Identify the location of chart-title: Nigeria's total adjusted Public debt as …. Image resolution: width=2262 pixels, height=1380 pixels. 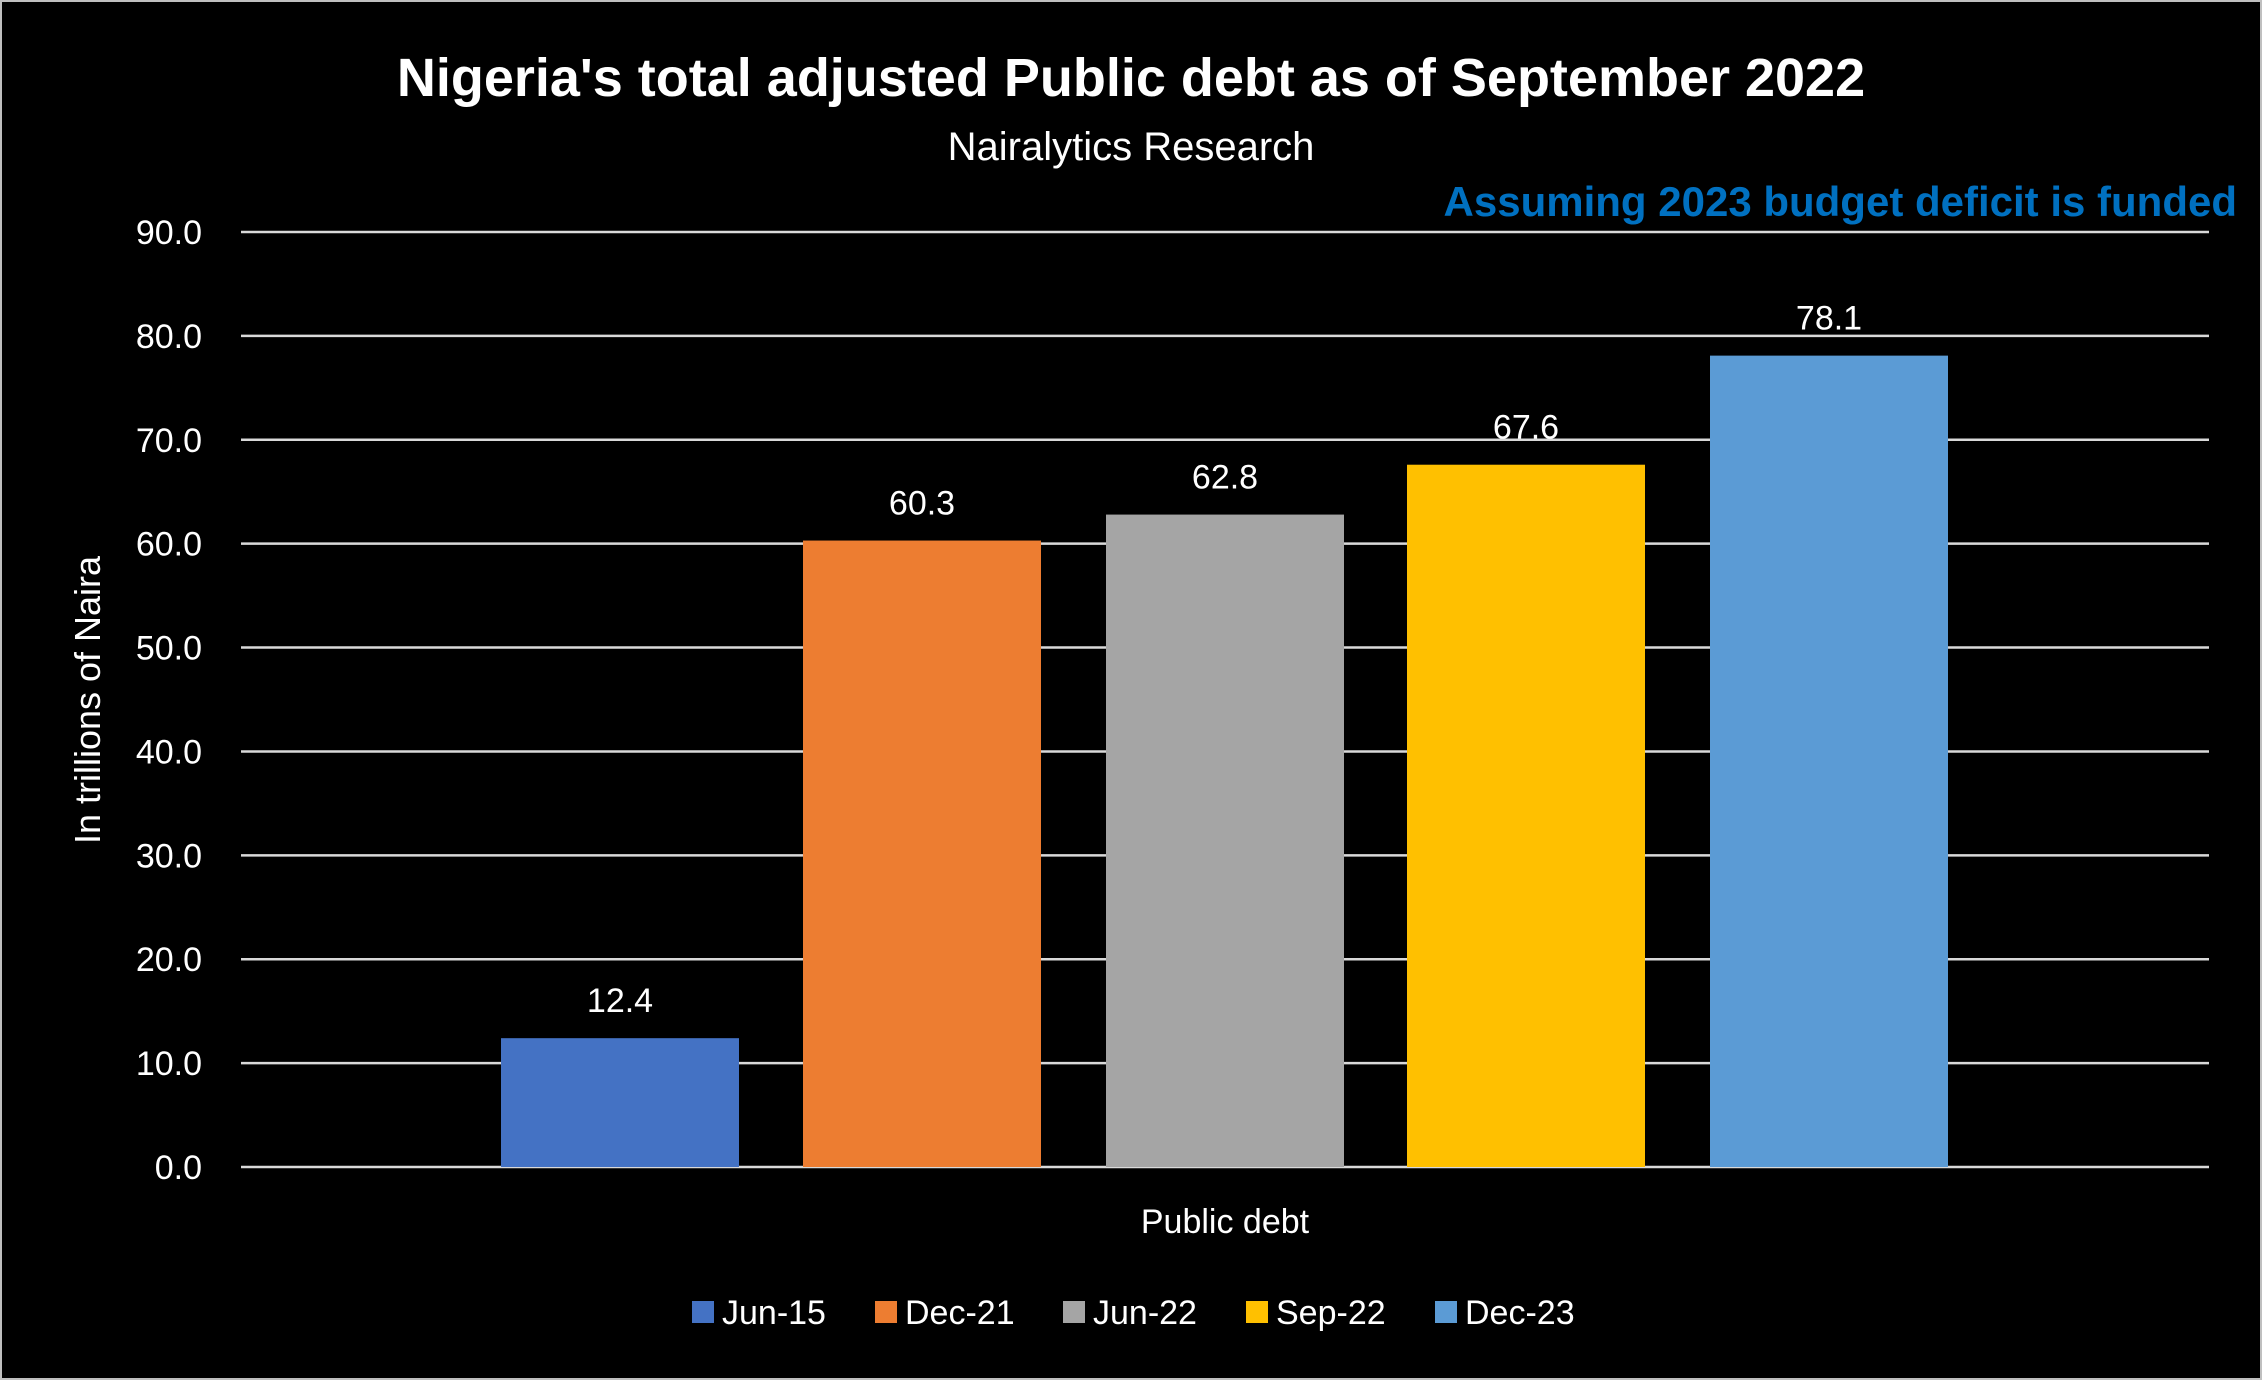
(1131, 78).